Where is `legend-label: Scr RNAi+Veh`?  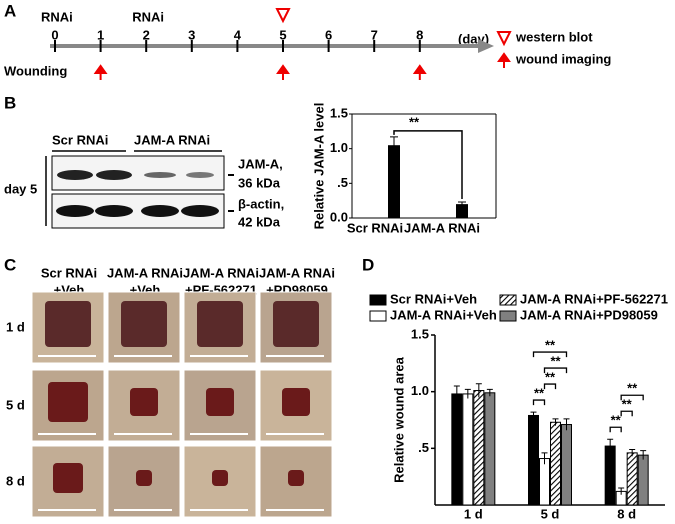
legend-label: Scr RNAi+Veh is located at coordinates (433, 298).